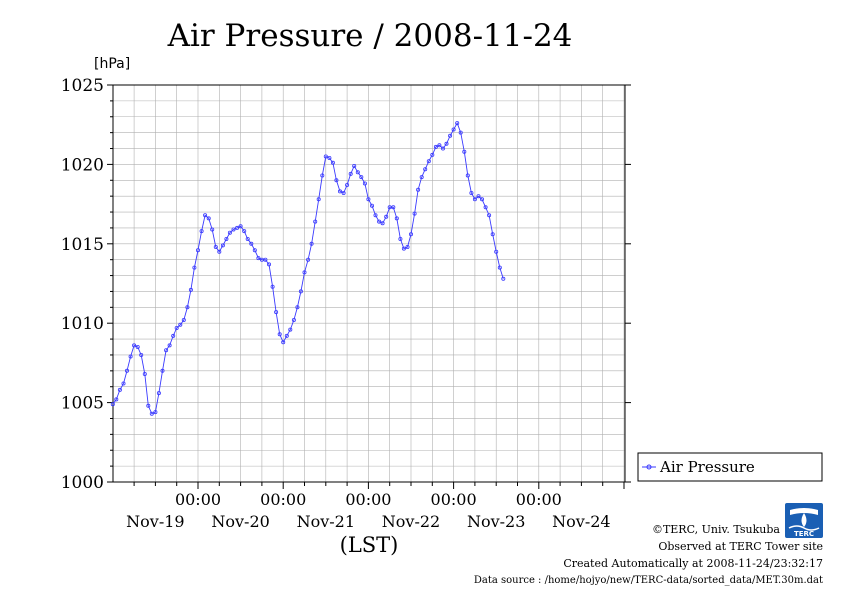  I want to click on y-tick-label: 1015, so click(82, 245).